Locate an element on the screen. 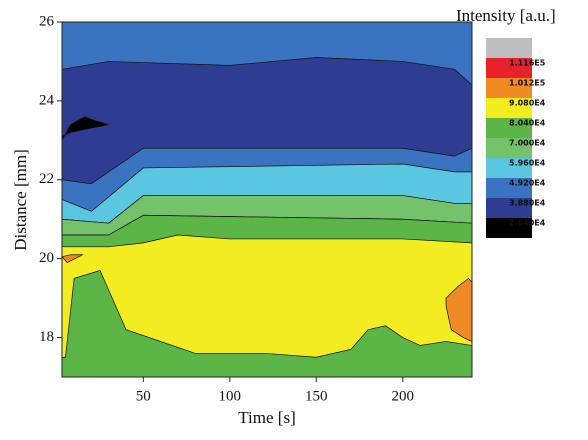 The image size is (588, 440). colorbar-top is located at coordinates (509, 48).